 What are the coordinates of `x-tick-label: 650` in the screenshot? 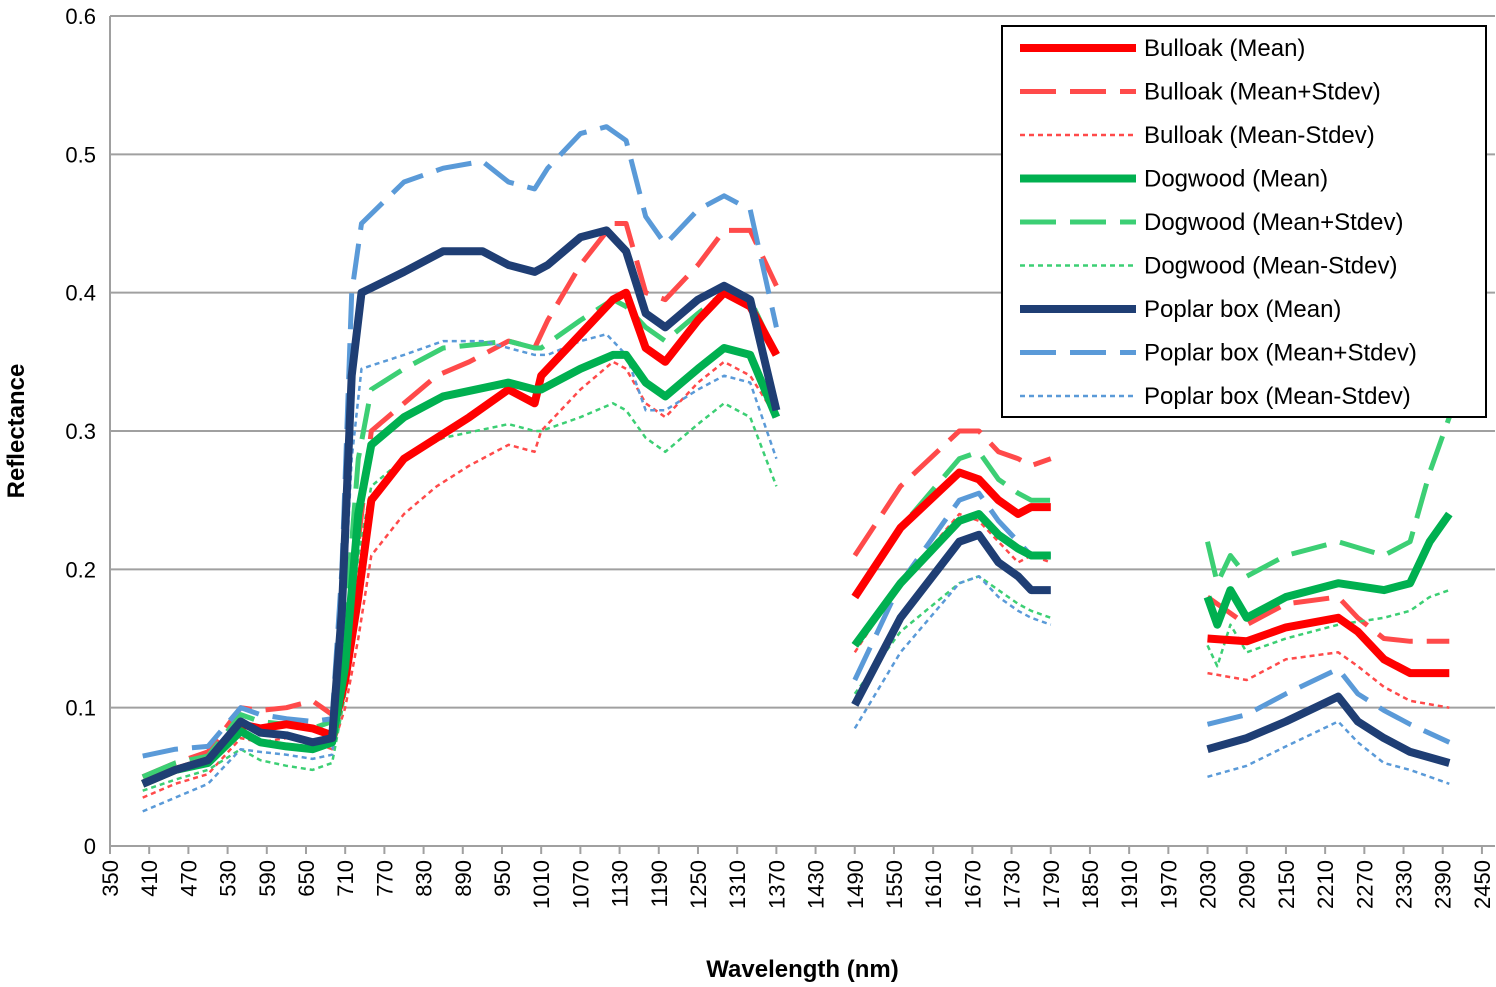 It's located at (306, 878).